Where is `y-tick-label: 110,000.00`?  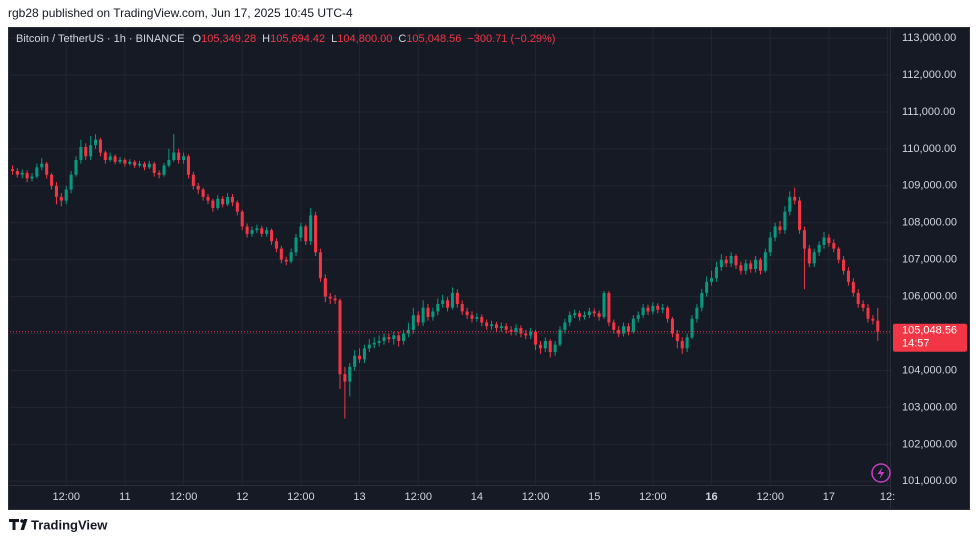
y-tick-label: 110,000.00 is located at coordinates (929, 149).